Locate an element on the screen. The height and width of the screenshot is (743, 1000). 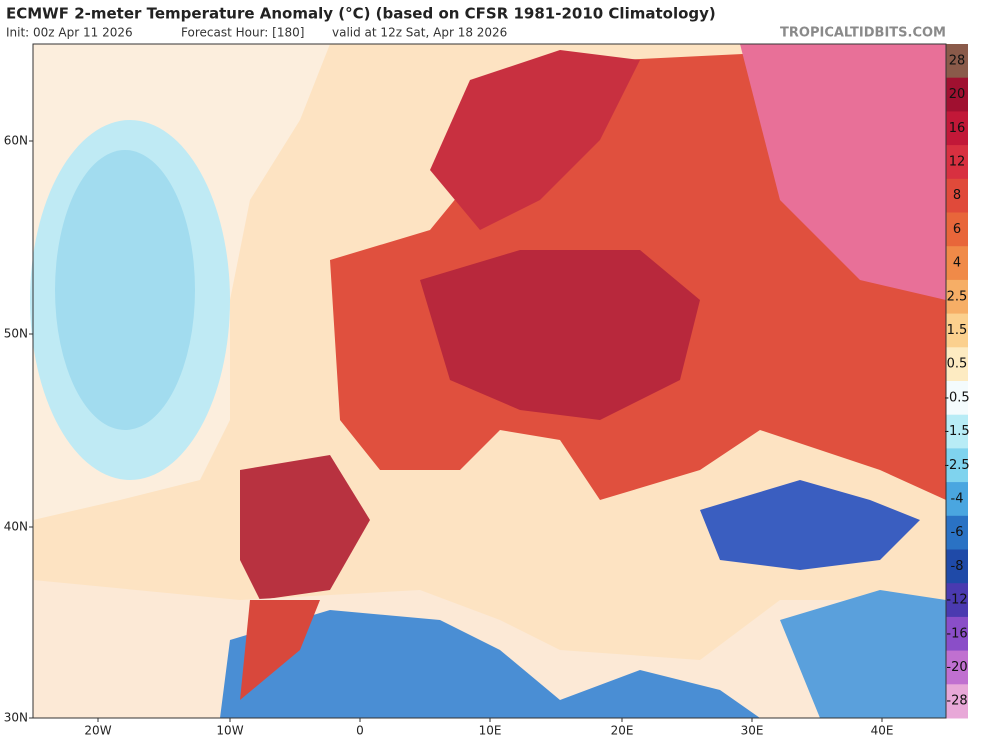
init-time: Init: 00z Apr 11 2026 is located at coordinates (69, 33).